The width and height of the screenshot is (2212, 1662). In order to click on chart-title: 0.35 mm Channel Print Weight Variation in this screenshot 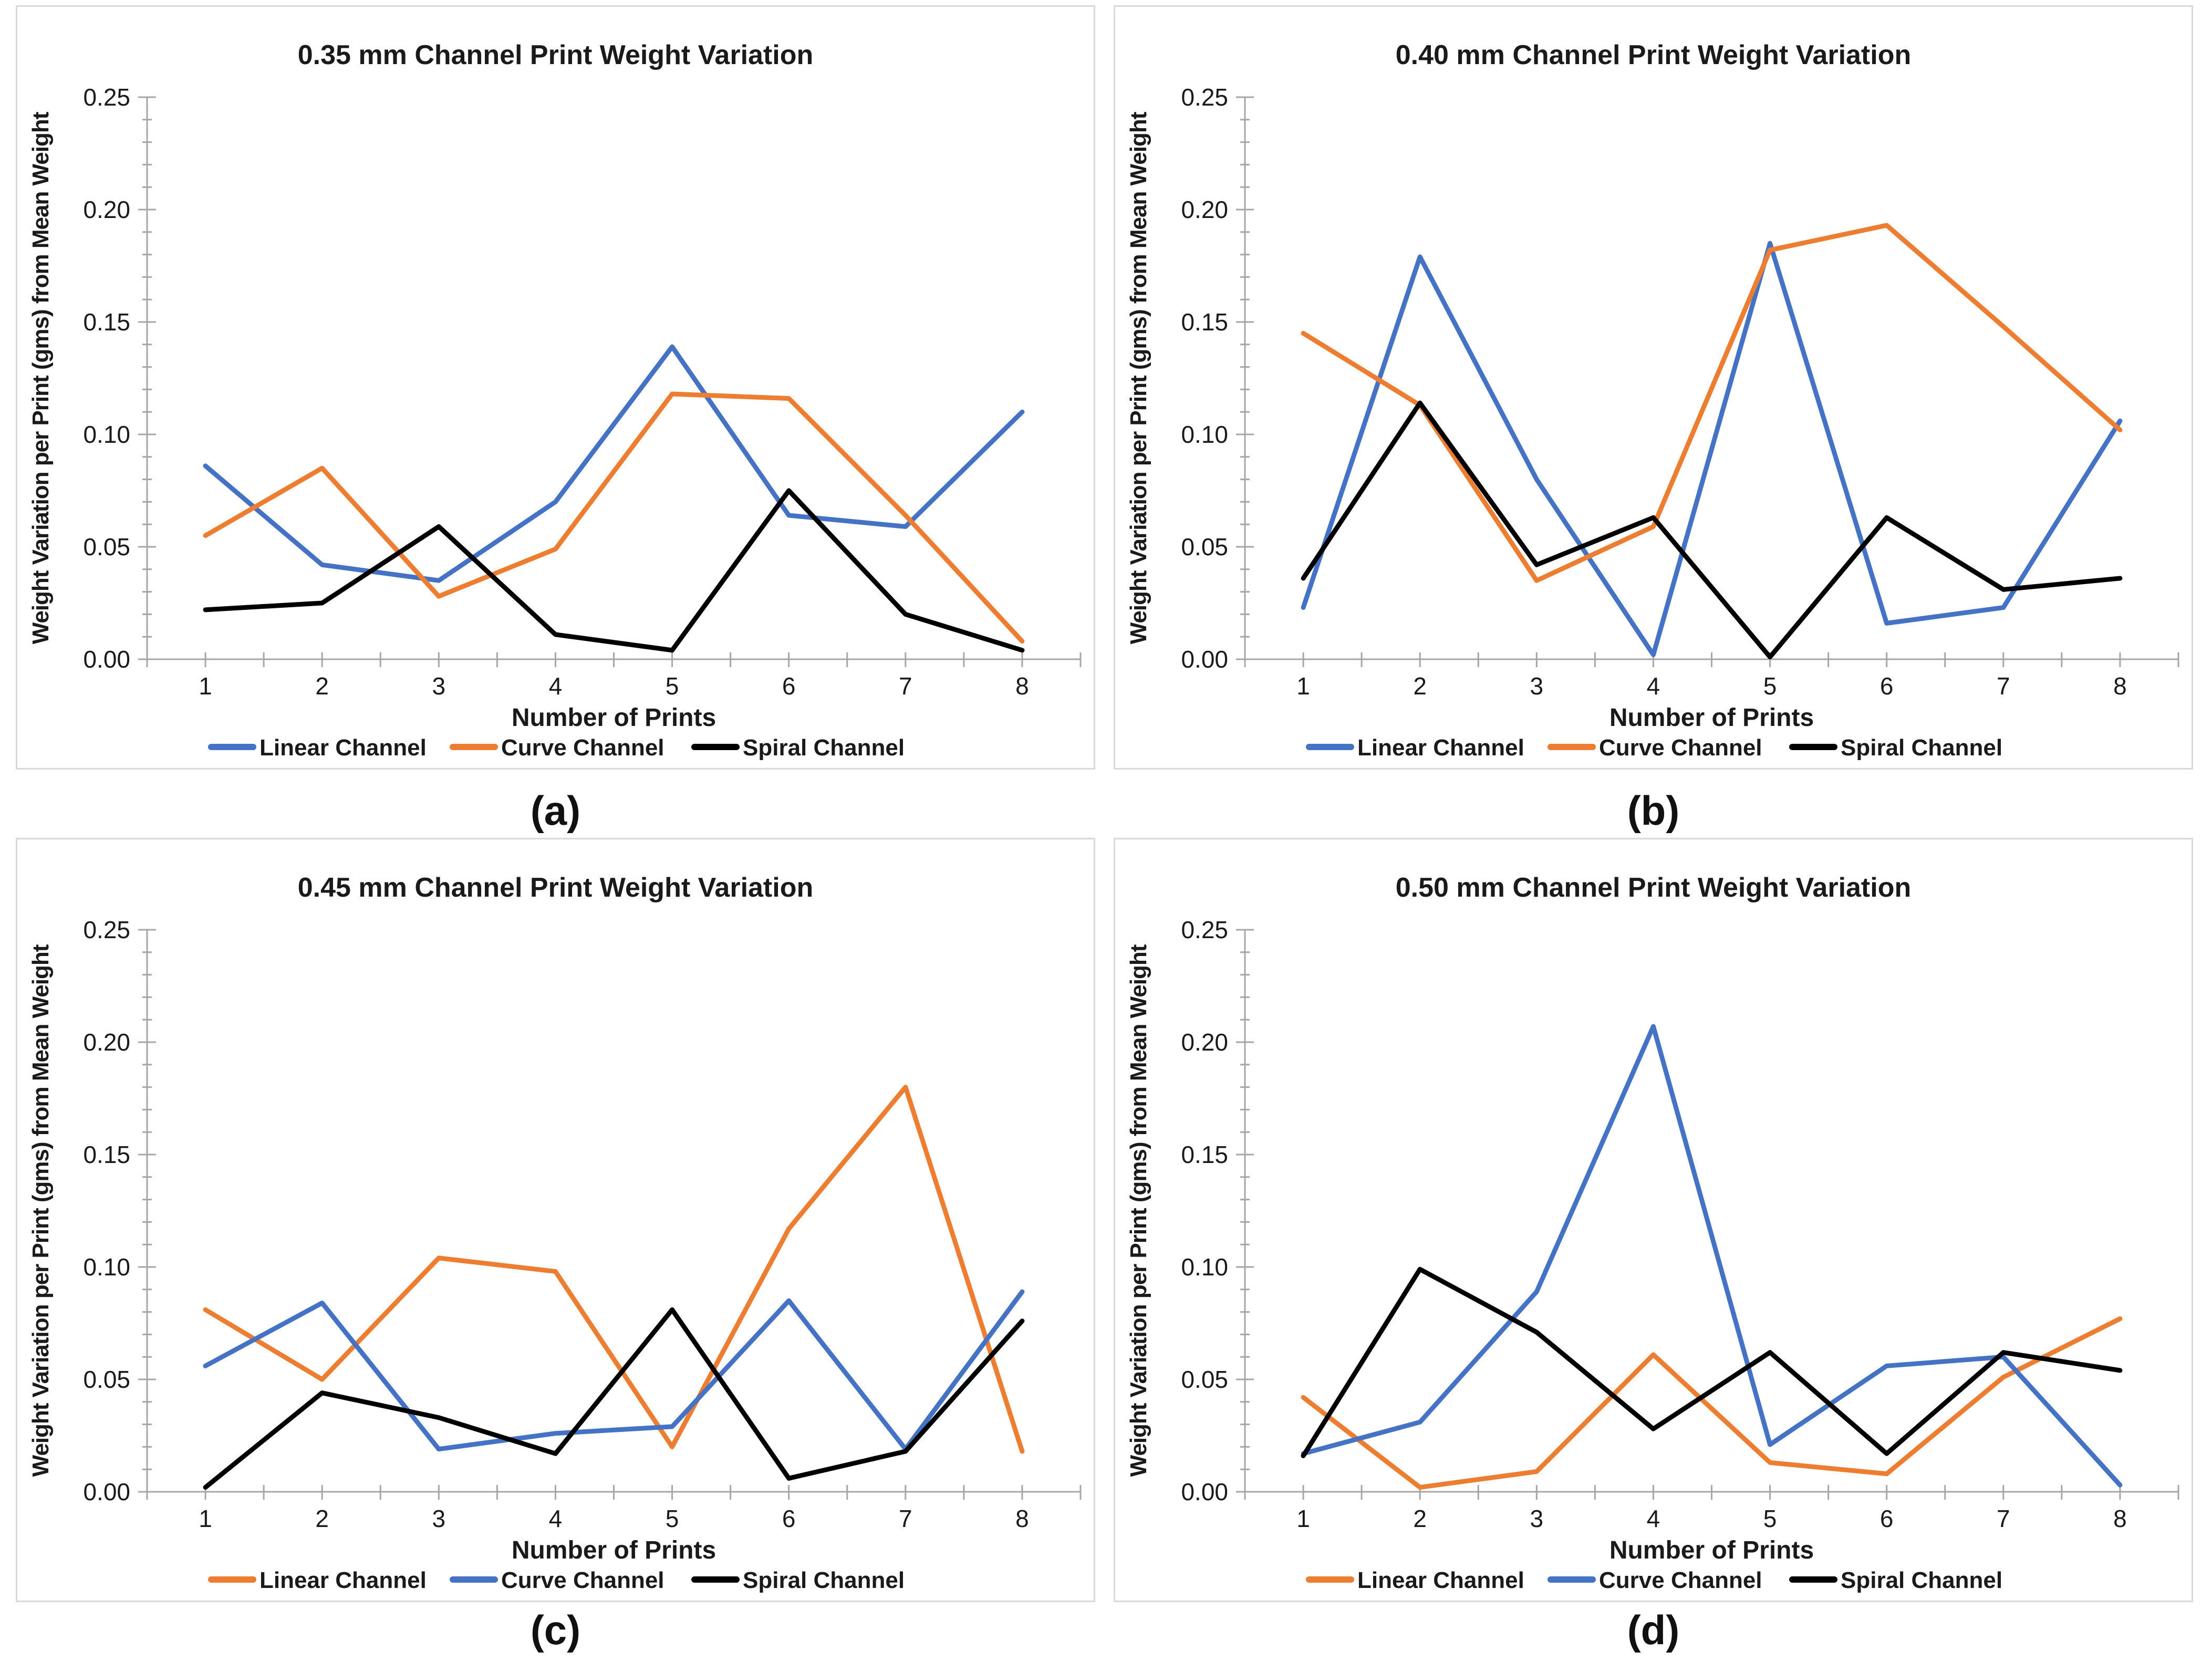, I will do `click(555, 55)`.